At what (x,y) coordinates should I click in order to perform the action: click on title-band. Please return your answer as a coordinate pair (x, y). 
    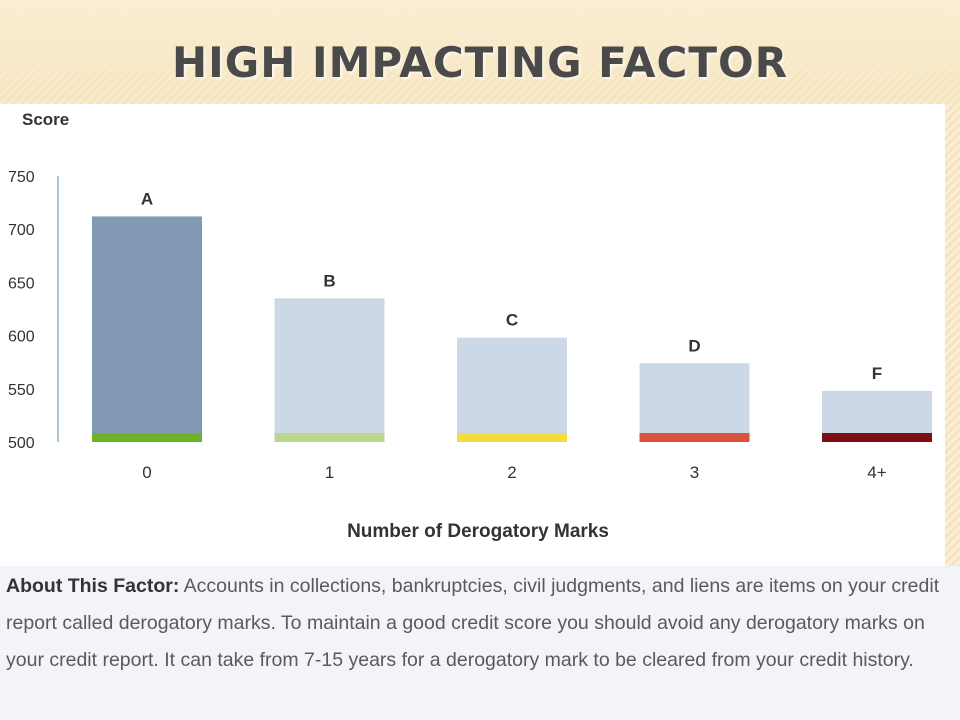
    Looking at the image, I should click on (480, 51).